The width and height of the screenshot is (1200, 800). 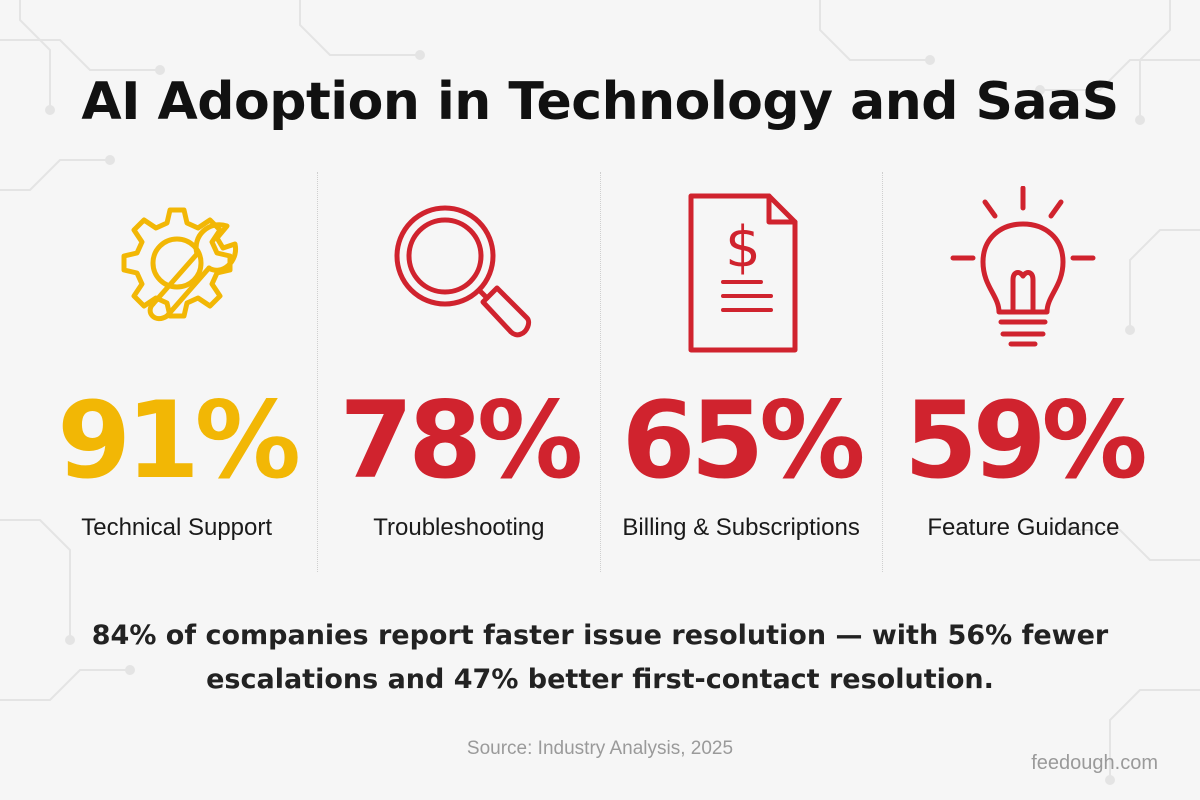 I want to click on lightbulb-icon, so click(x=1023, y=266).